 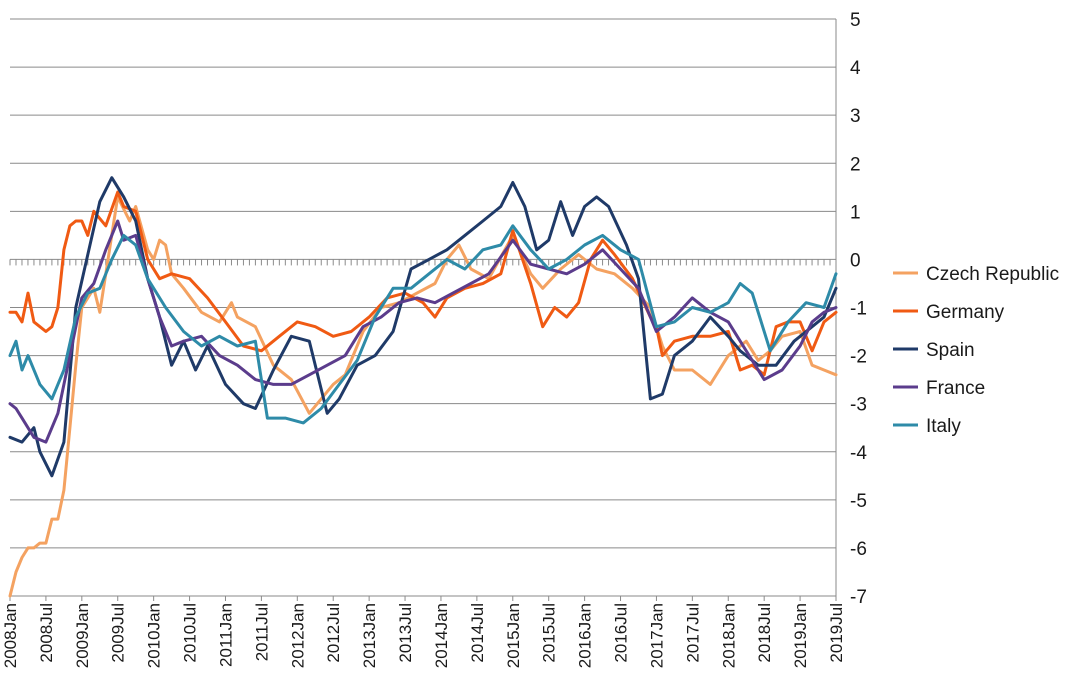 What do you see at coordinates (855, 164) in the screenshot?
I see `y-tick-label: 2` at bounding box center [855, 164].